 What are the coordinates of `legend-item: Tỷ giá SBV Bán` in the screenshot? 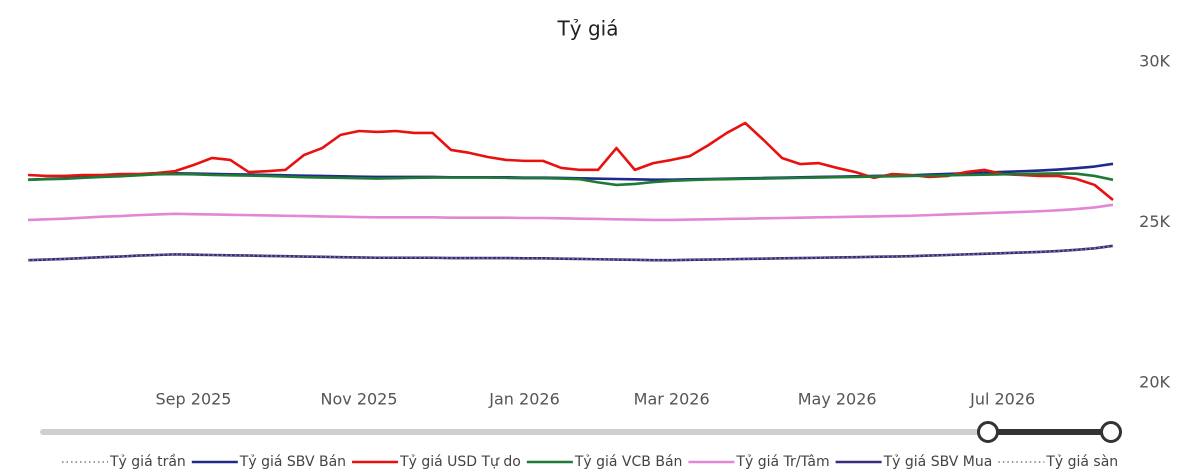 It's located at (268, 461).